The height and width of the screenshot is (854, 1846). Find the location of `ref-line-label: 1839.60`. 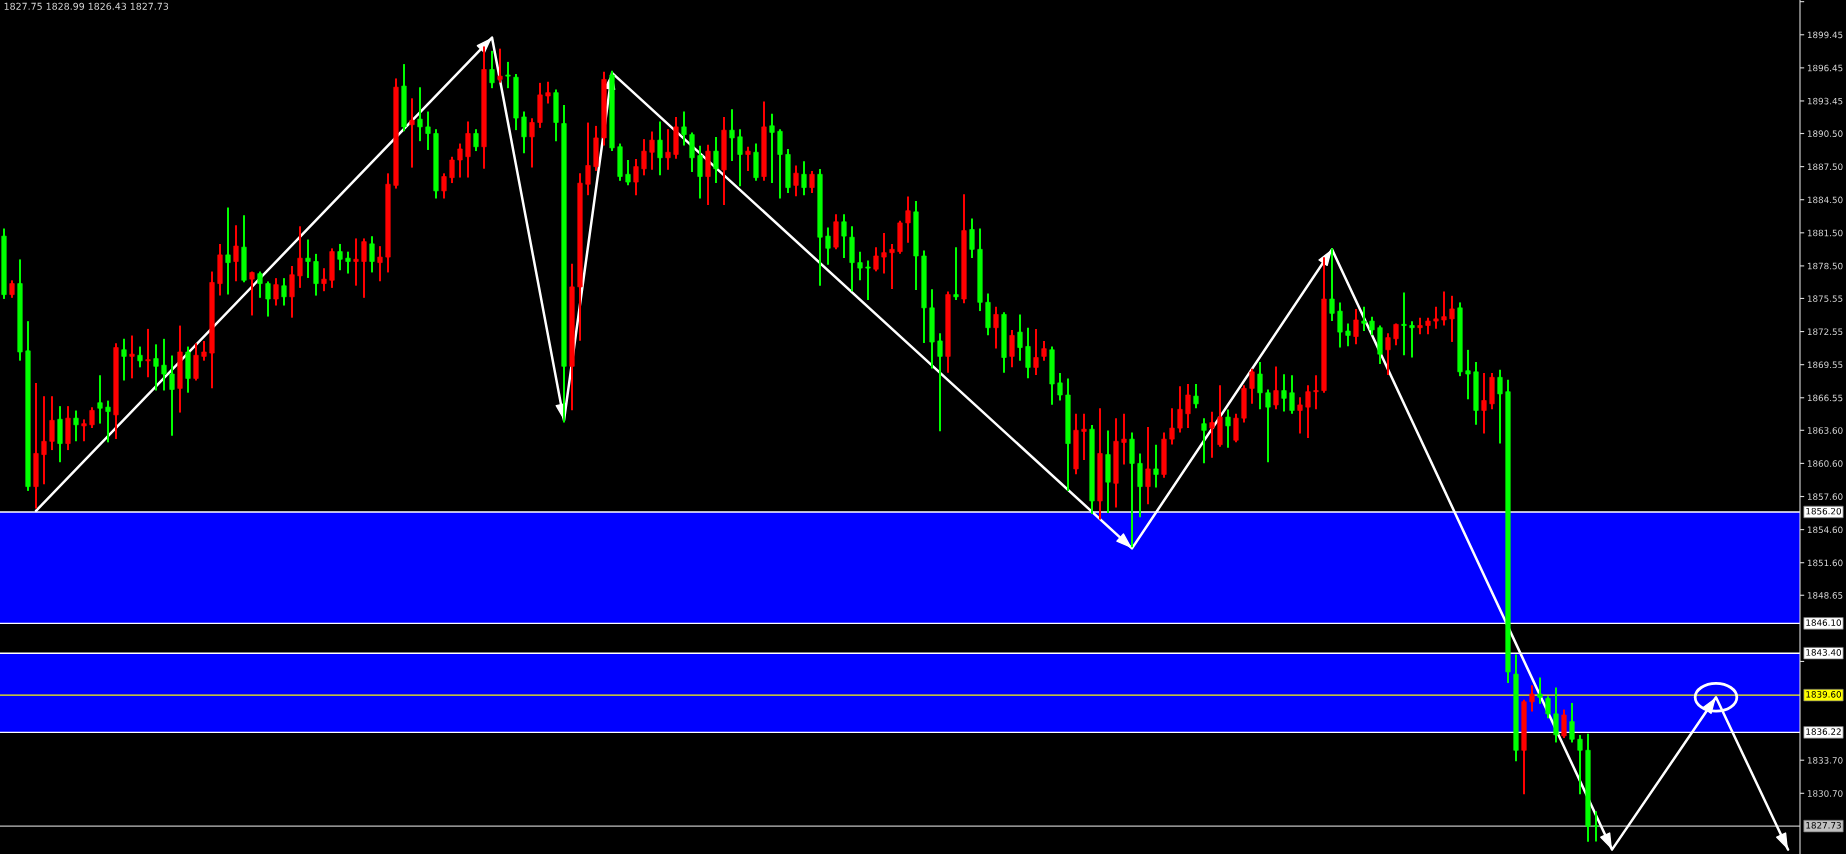

ref-line-label: 1839.60 is located at coordinates (1823, 694).